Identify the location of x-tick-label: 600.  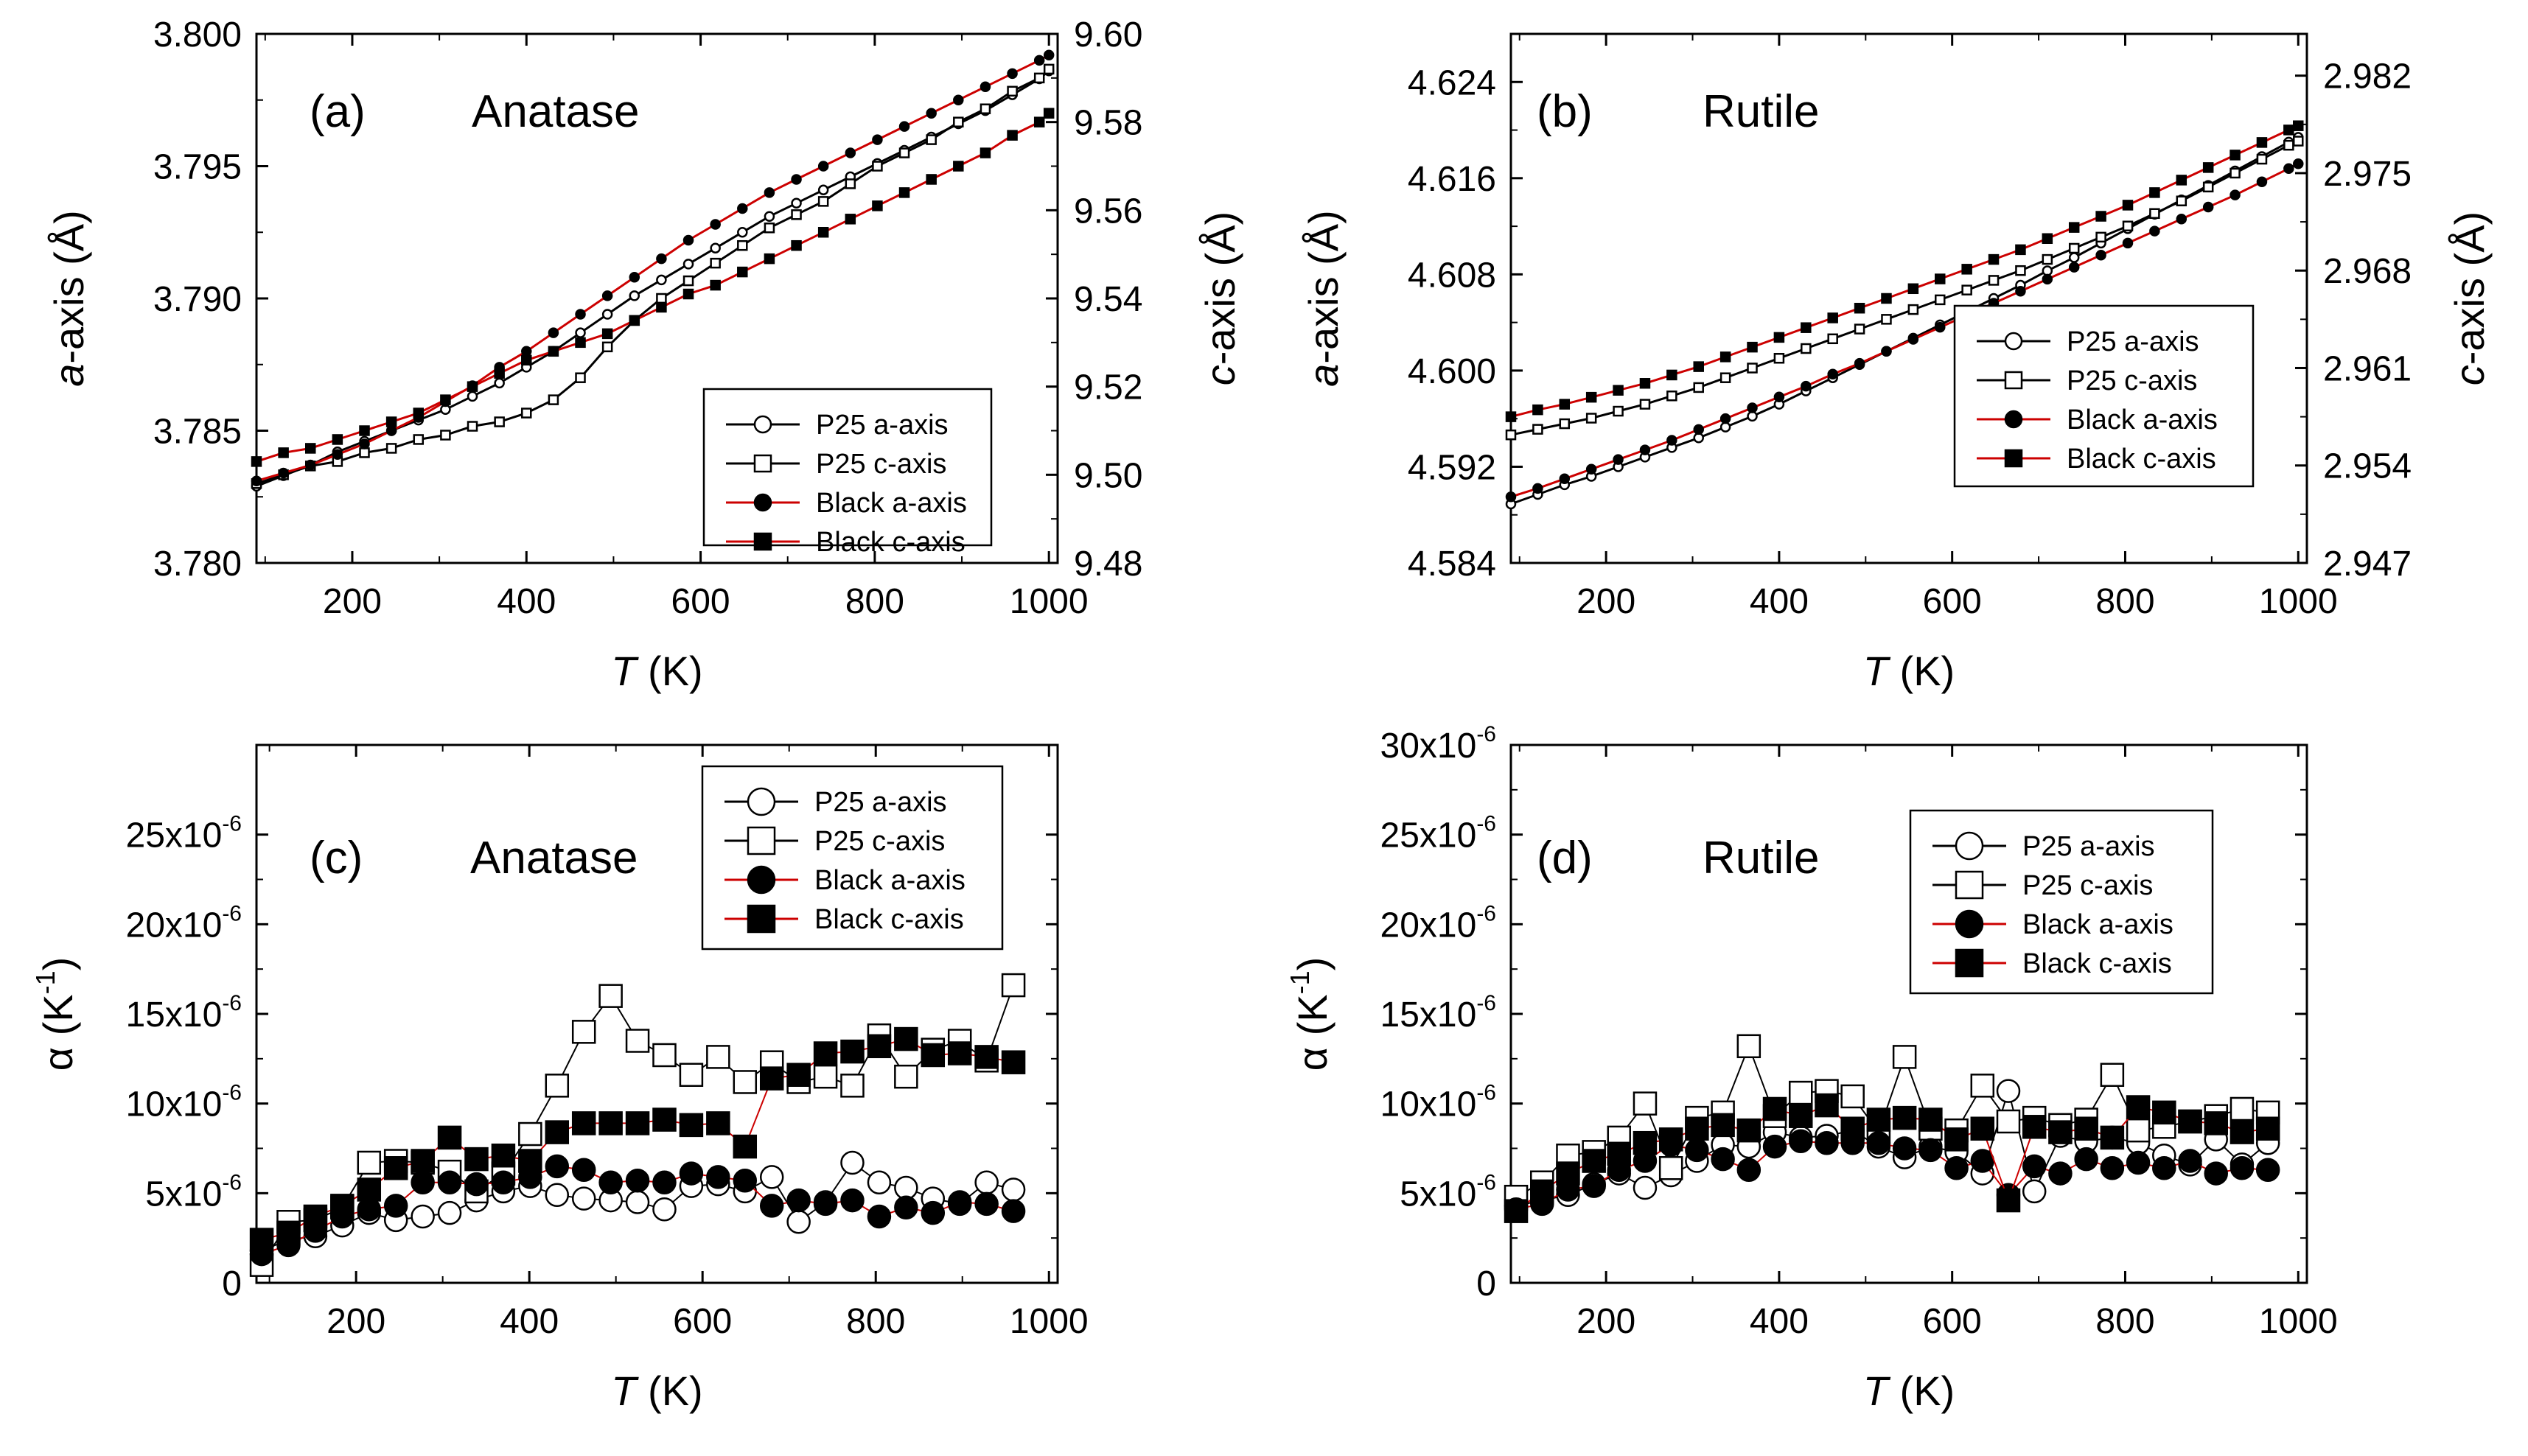
(1953, 601).